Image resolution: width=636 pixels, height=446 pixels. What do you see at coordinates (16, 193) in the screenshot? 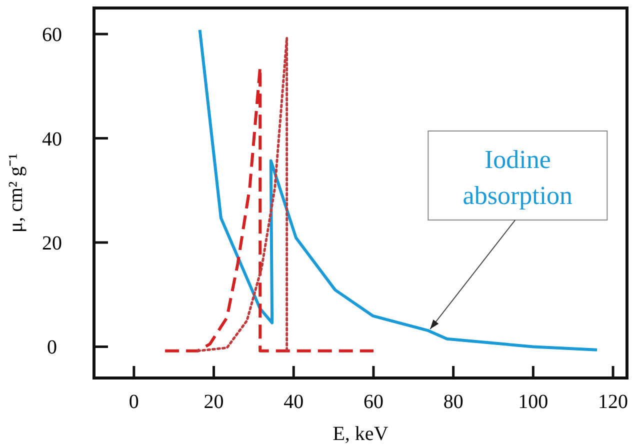
I see `y-axis-title: μ, cm² g⁻¹` at bounding box center [16, 193].